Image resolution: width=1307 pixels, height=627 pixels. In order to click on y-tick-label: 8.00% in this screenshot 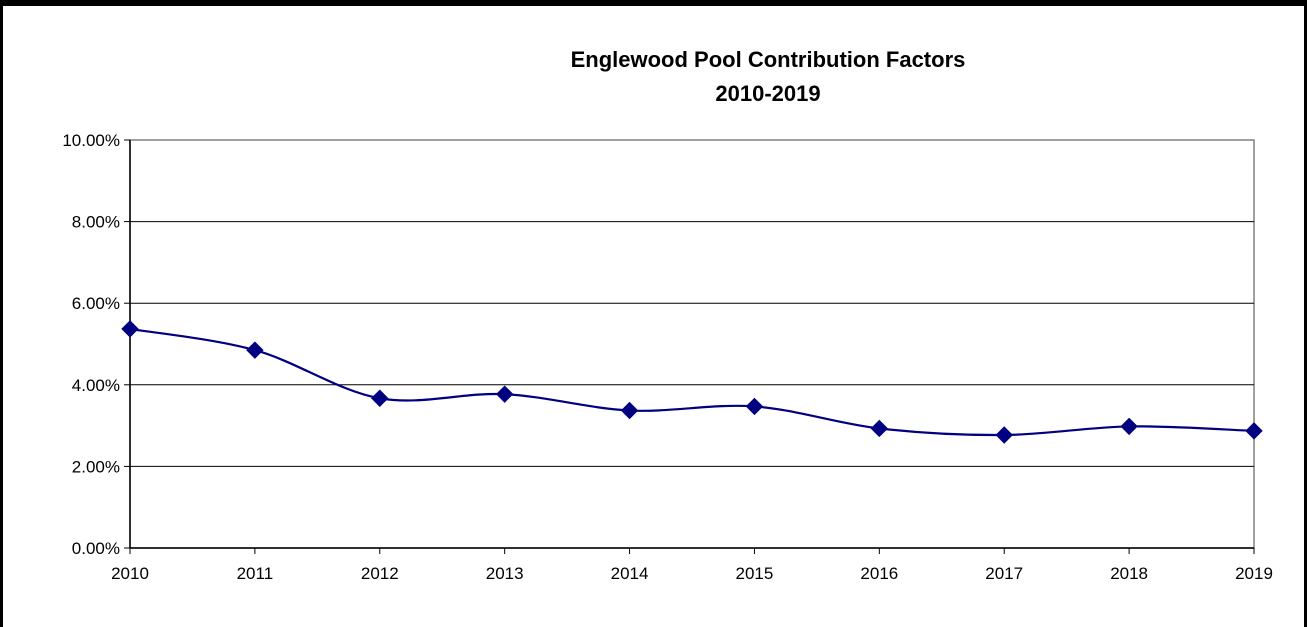, I will do `click(96, 222)`.